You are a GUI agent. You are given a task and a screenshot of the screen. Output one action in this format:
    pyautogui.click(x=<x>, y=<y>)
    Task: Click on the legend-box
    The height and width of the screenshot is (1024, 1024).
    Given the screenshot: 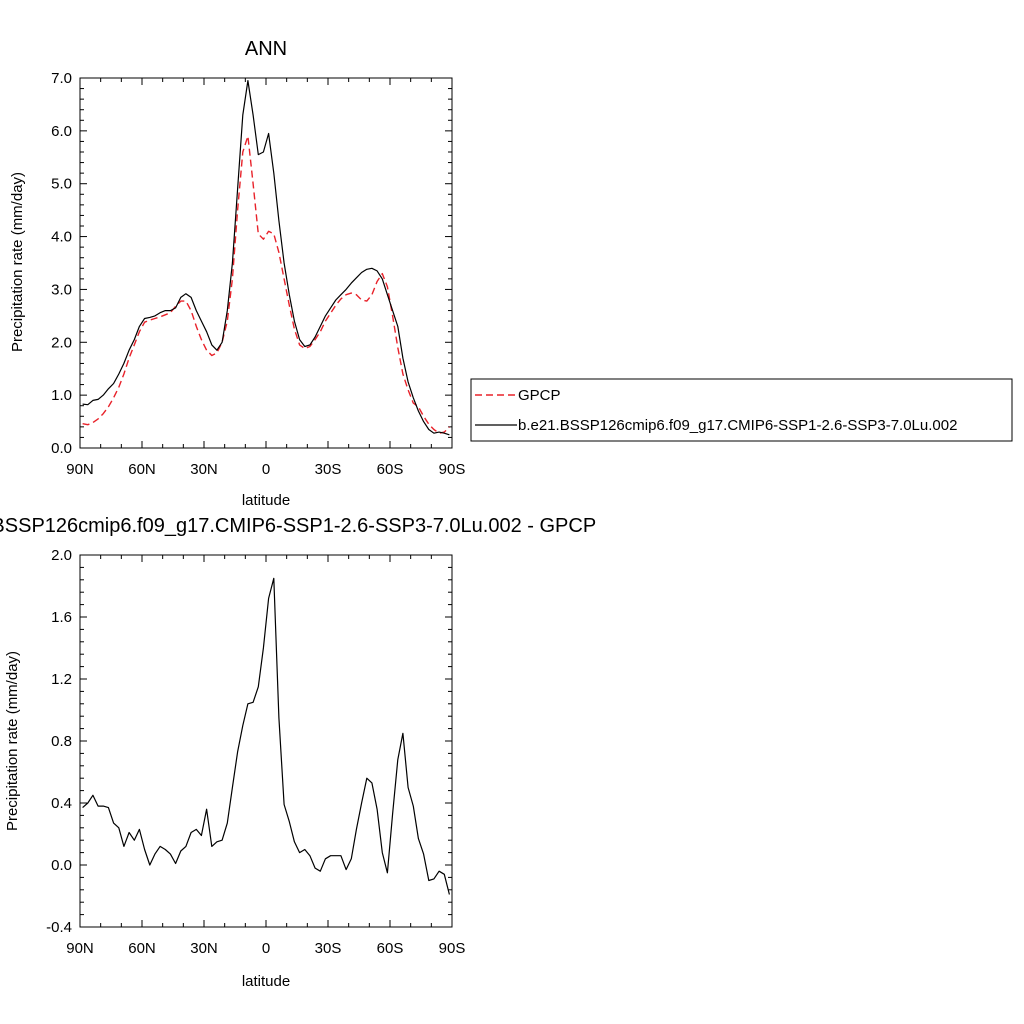 What is the action you would take?
    pyautogui.click(x=741, y=410)
    